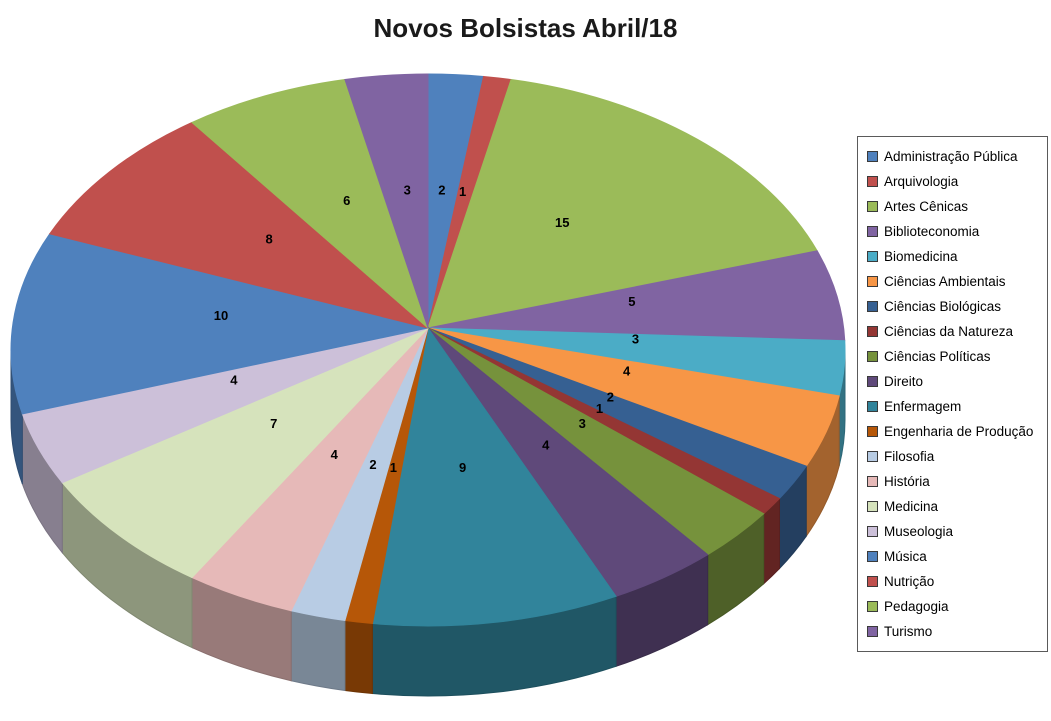 The image size is (1051, 721). What do you see at coordinates (916, 606) in the screenshot?
I see `legend-label: Pedagogia` at bounding box center [916, 606].